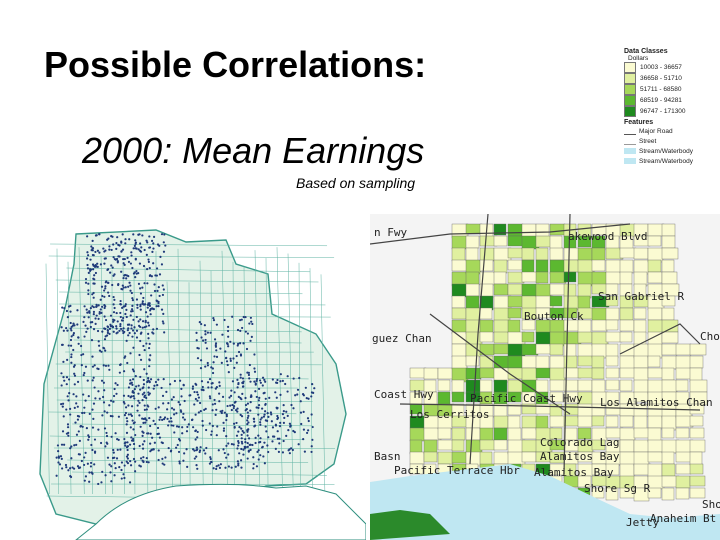 This screenshot has width=720, height=540. I want to click on legend-feature-row: Major Road, so click(672, 131).